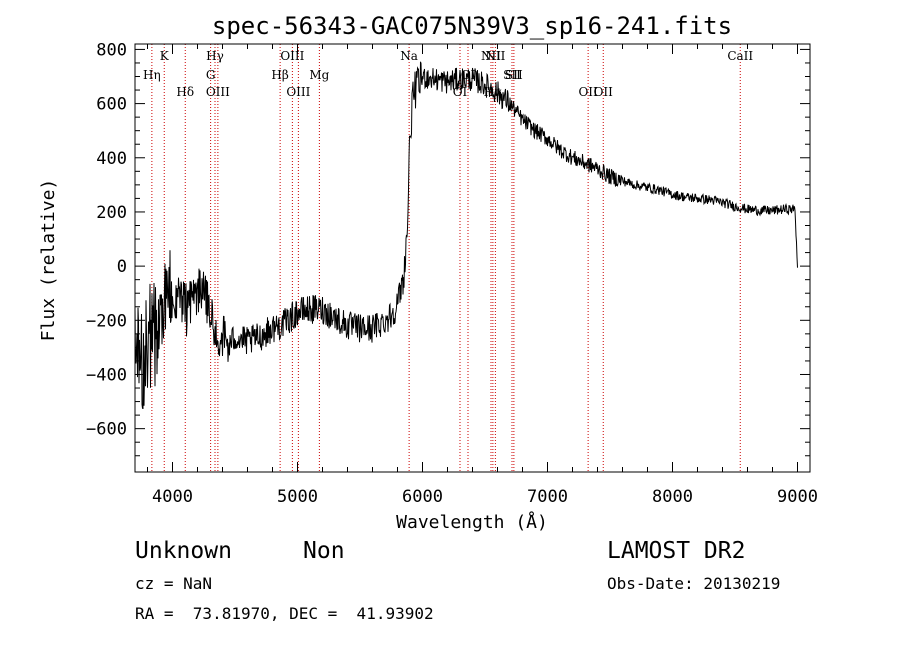 The width and height of the screenshot is (900, 649). Describe the element at coordinates (122, 267) in the screenshot. I see `y-tick-label: 0` at that location.